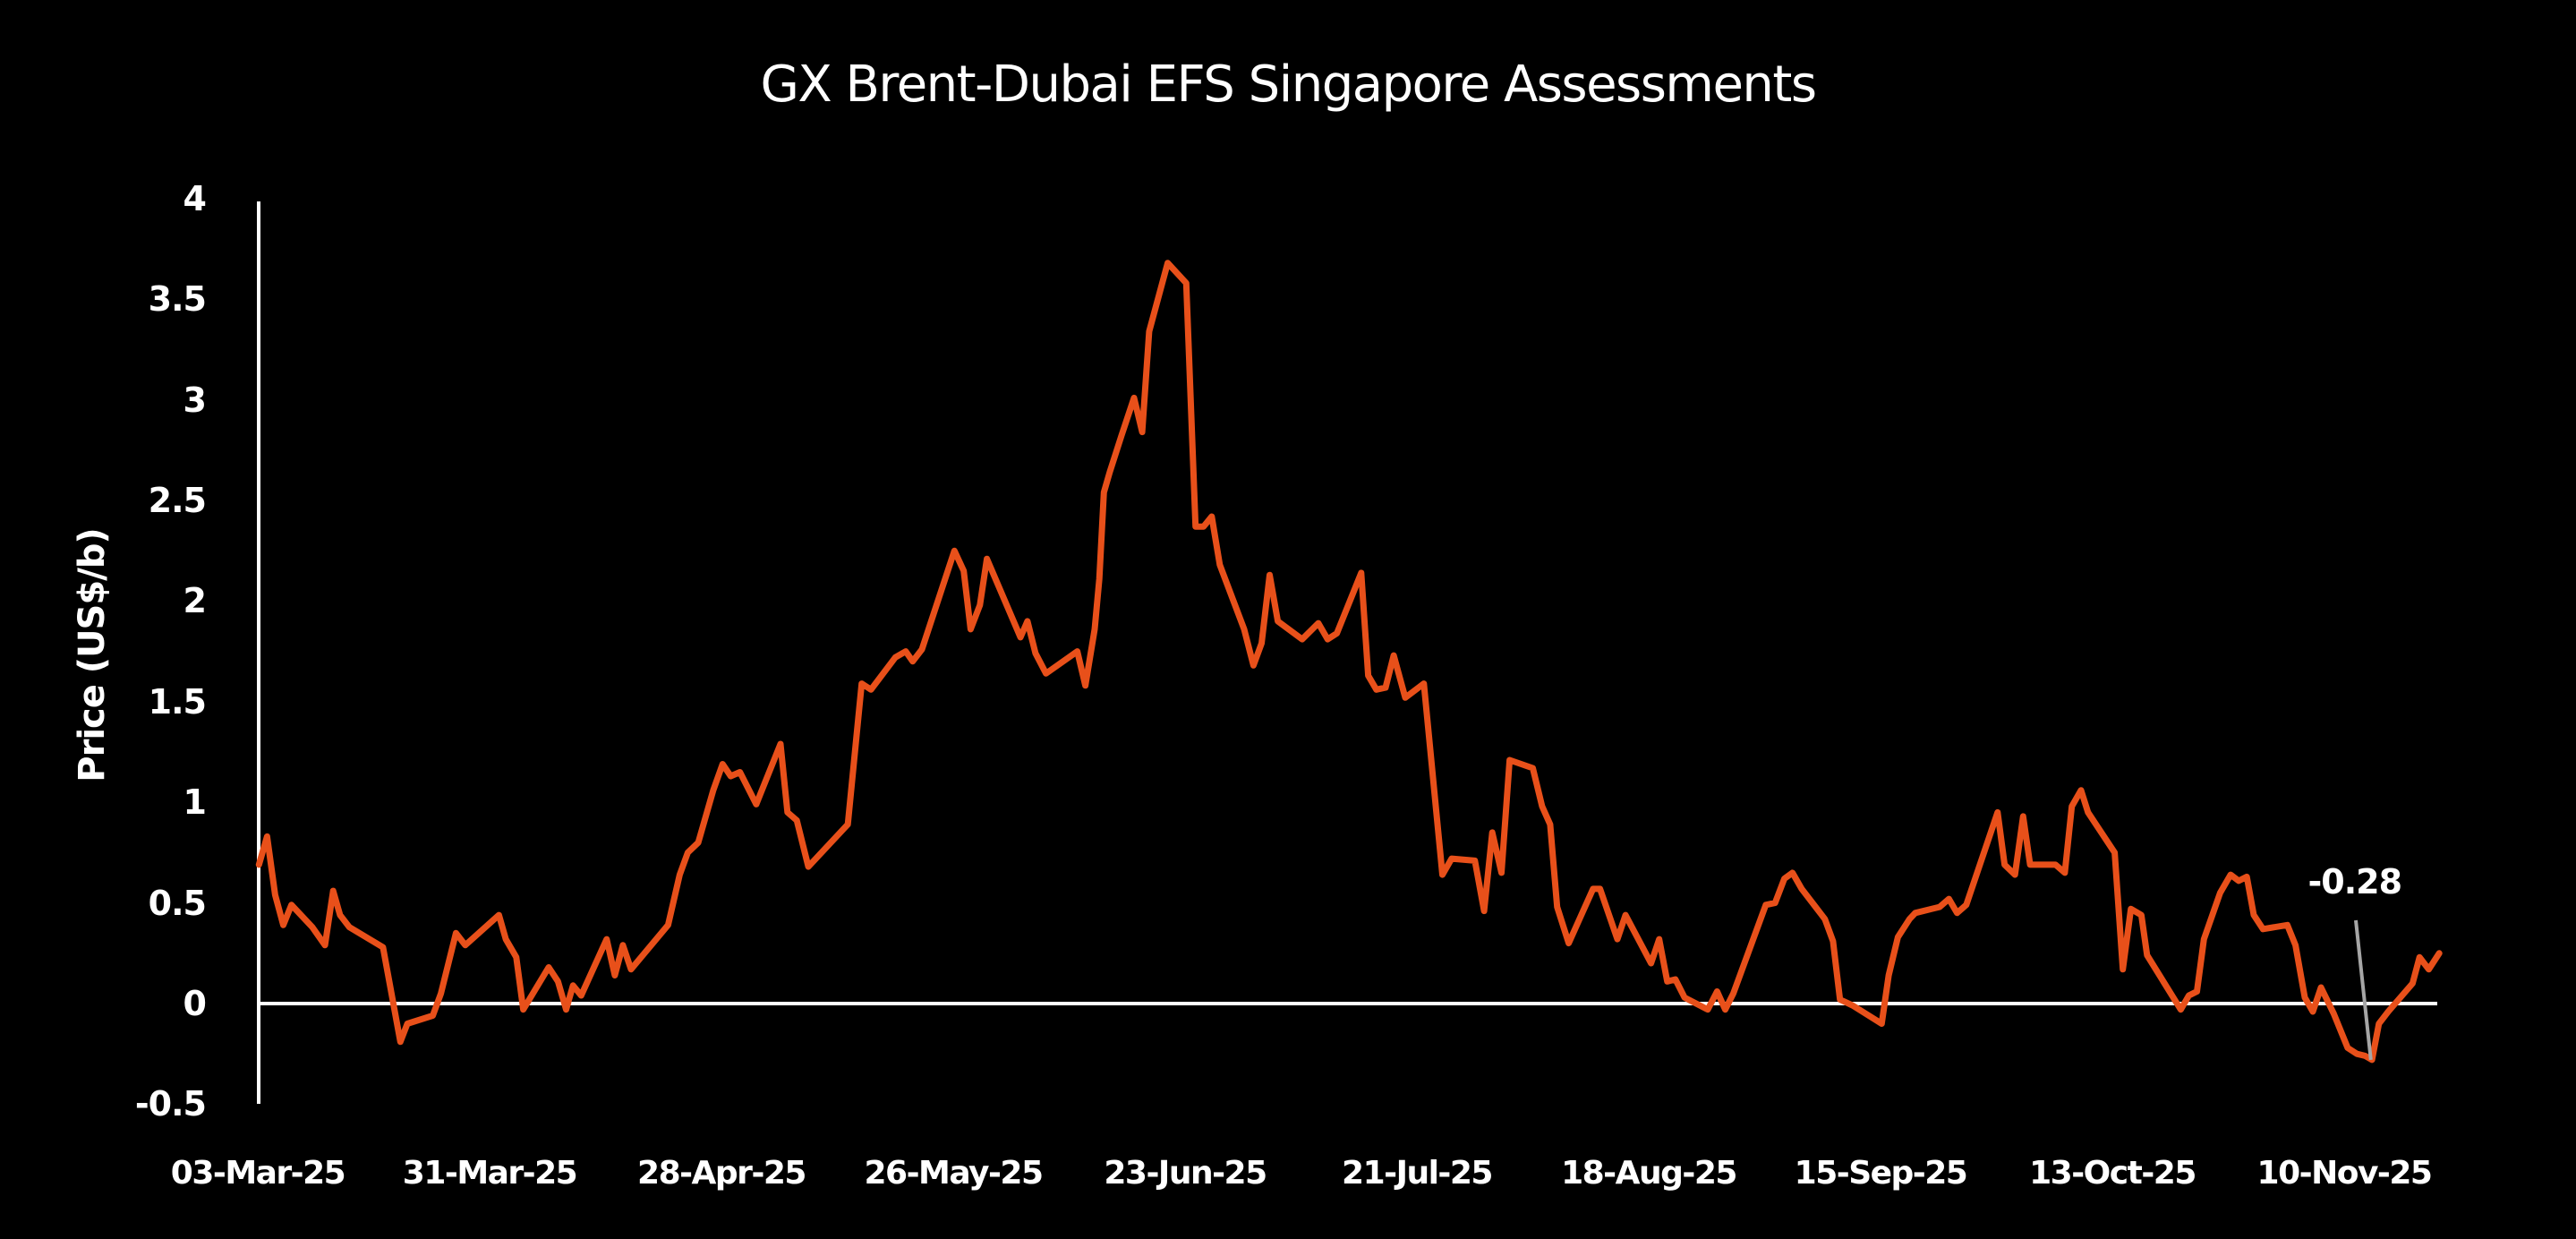  What do you see at coordinates (195, 1003) in the screenshot?
I see `y-tick-label: 0` at bounding box center [195, 1003].